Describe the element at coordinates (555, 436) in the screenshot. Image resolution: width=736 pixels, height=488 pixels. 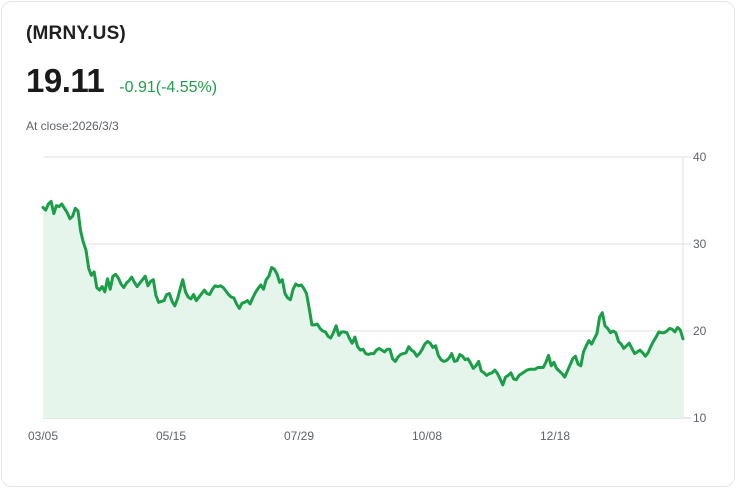
I see `x-tick-label: 12/18` at that location.